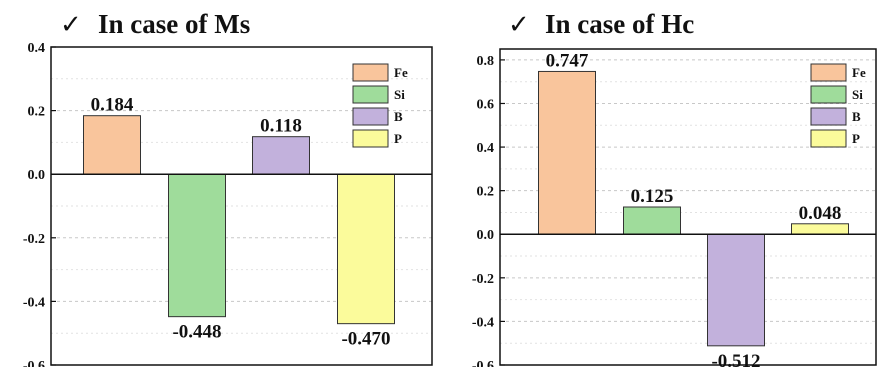  What do you see at coordinates (567, 60) in the screenshot?
I see `data-label-fe: 0.747` at bounding box center [567, 60].